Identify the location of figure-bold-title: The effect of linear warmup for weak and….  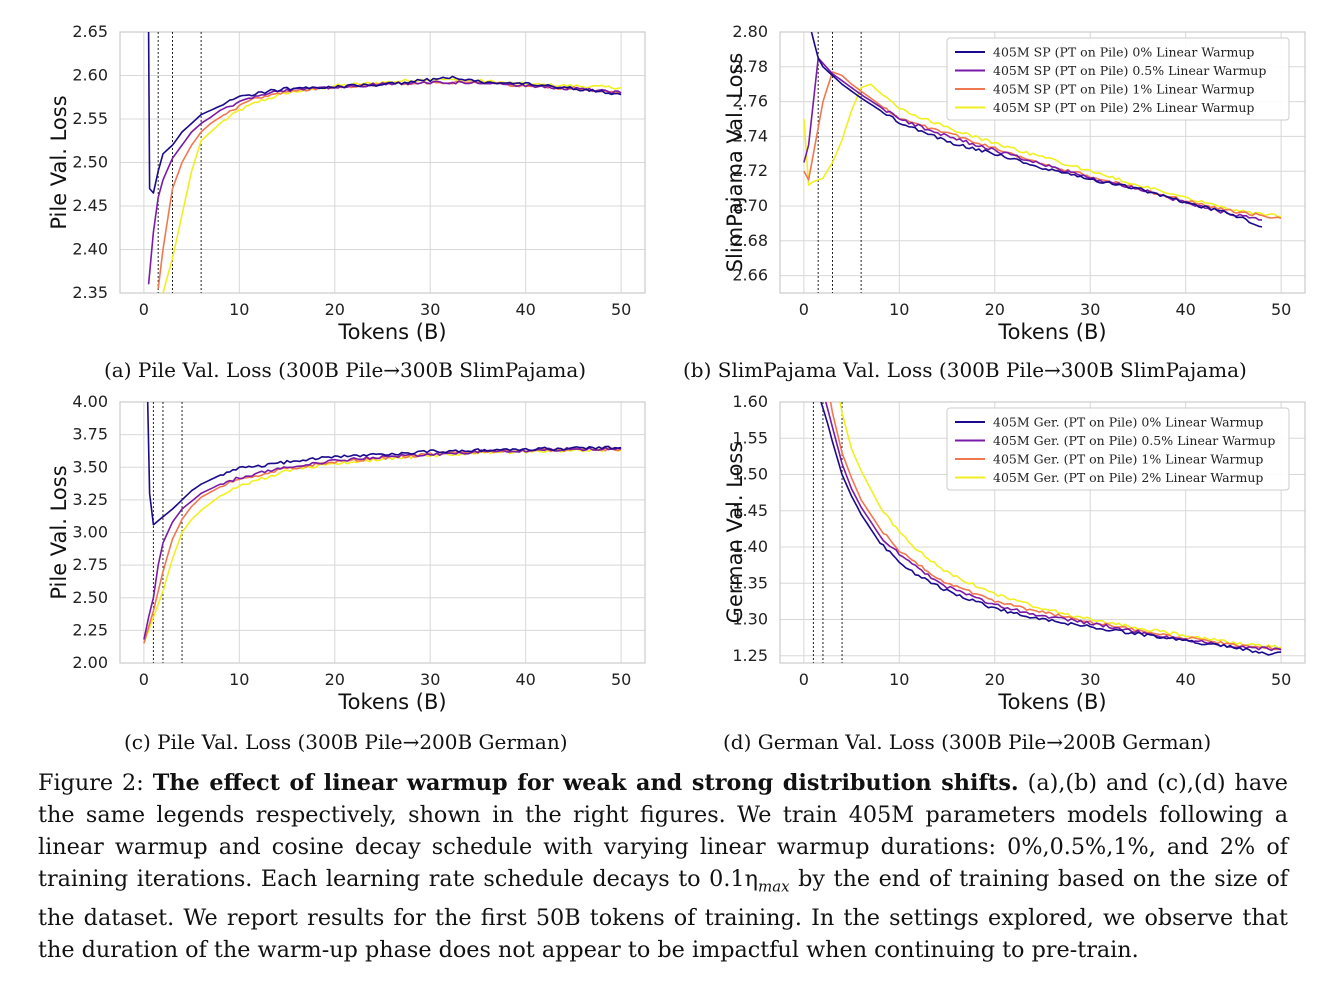
(585, 783).